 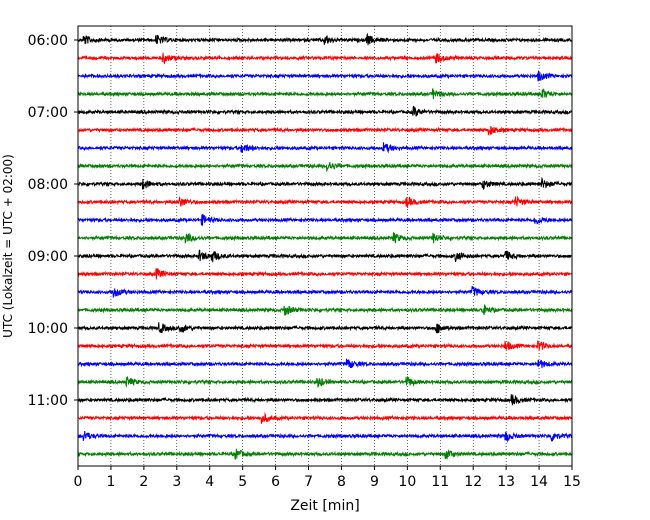 What do you see at coordinates (143, 482) in the screenshot?
I see `x-tick-label: 2` at bounding box center [143, 482].